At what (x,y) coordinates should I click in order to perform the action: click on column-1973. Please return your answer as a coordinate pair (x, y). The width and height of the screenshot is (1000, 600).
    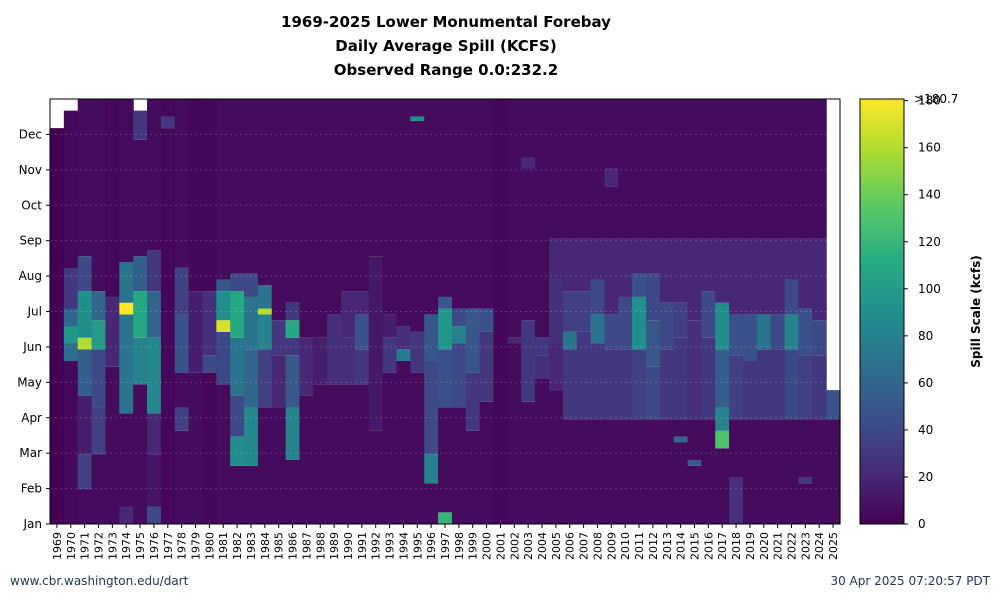
    Looking at the image, I should click on (112, 311).